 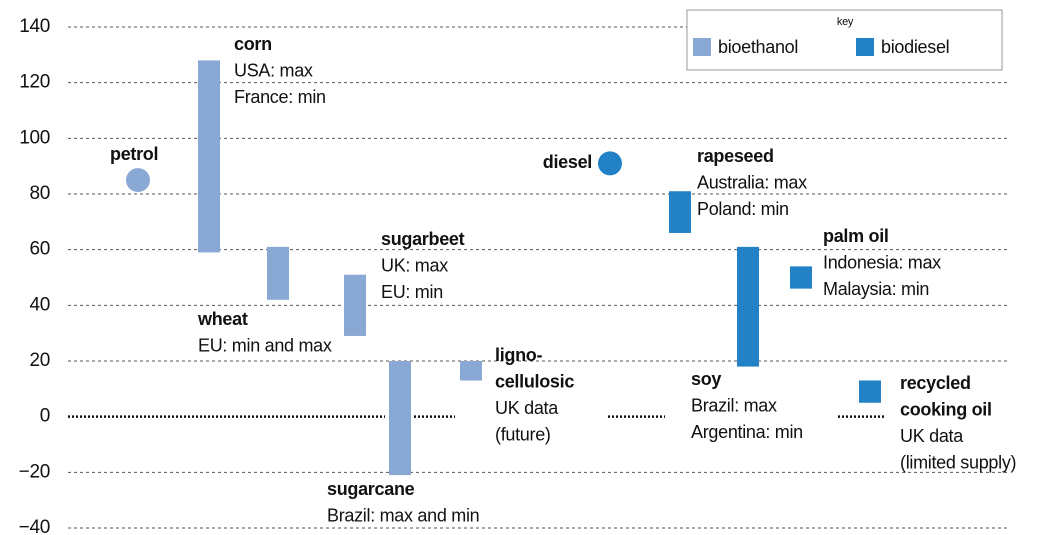 I want to click on item-note: (limited supply), so click(x=958, y=462).